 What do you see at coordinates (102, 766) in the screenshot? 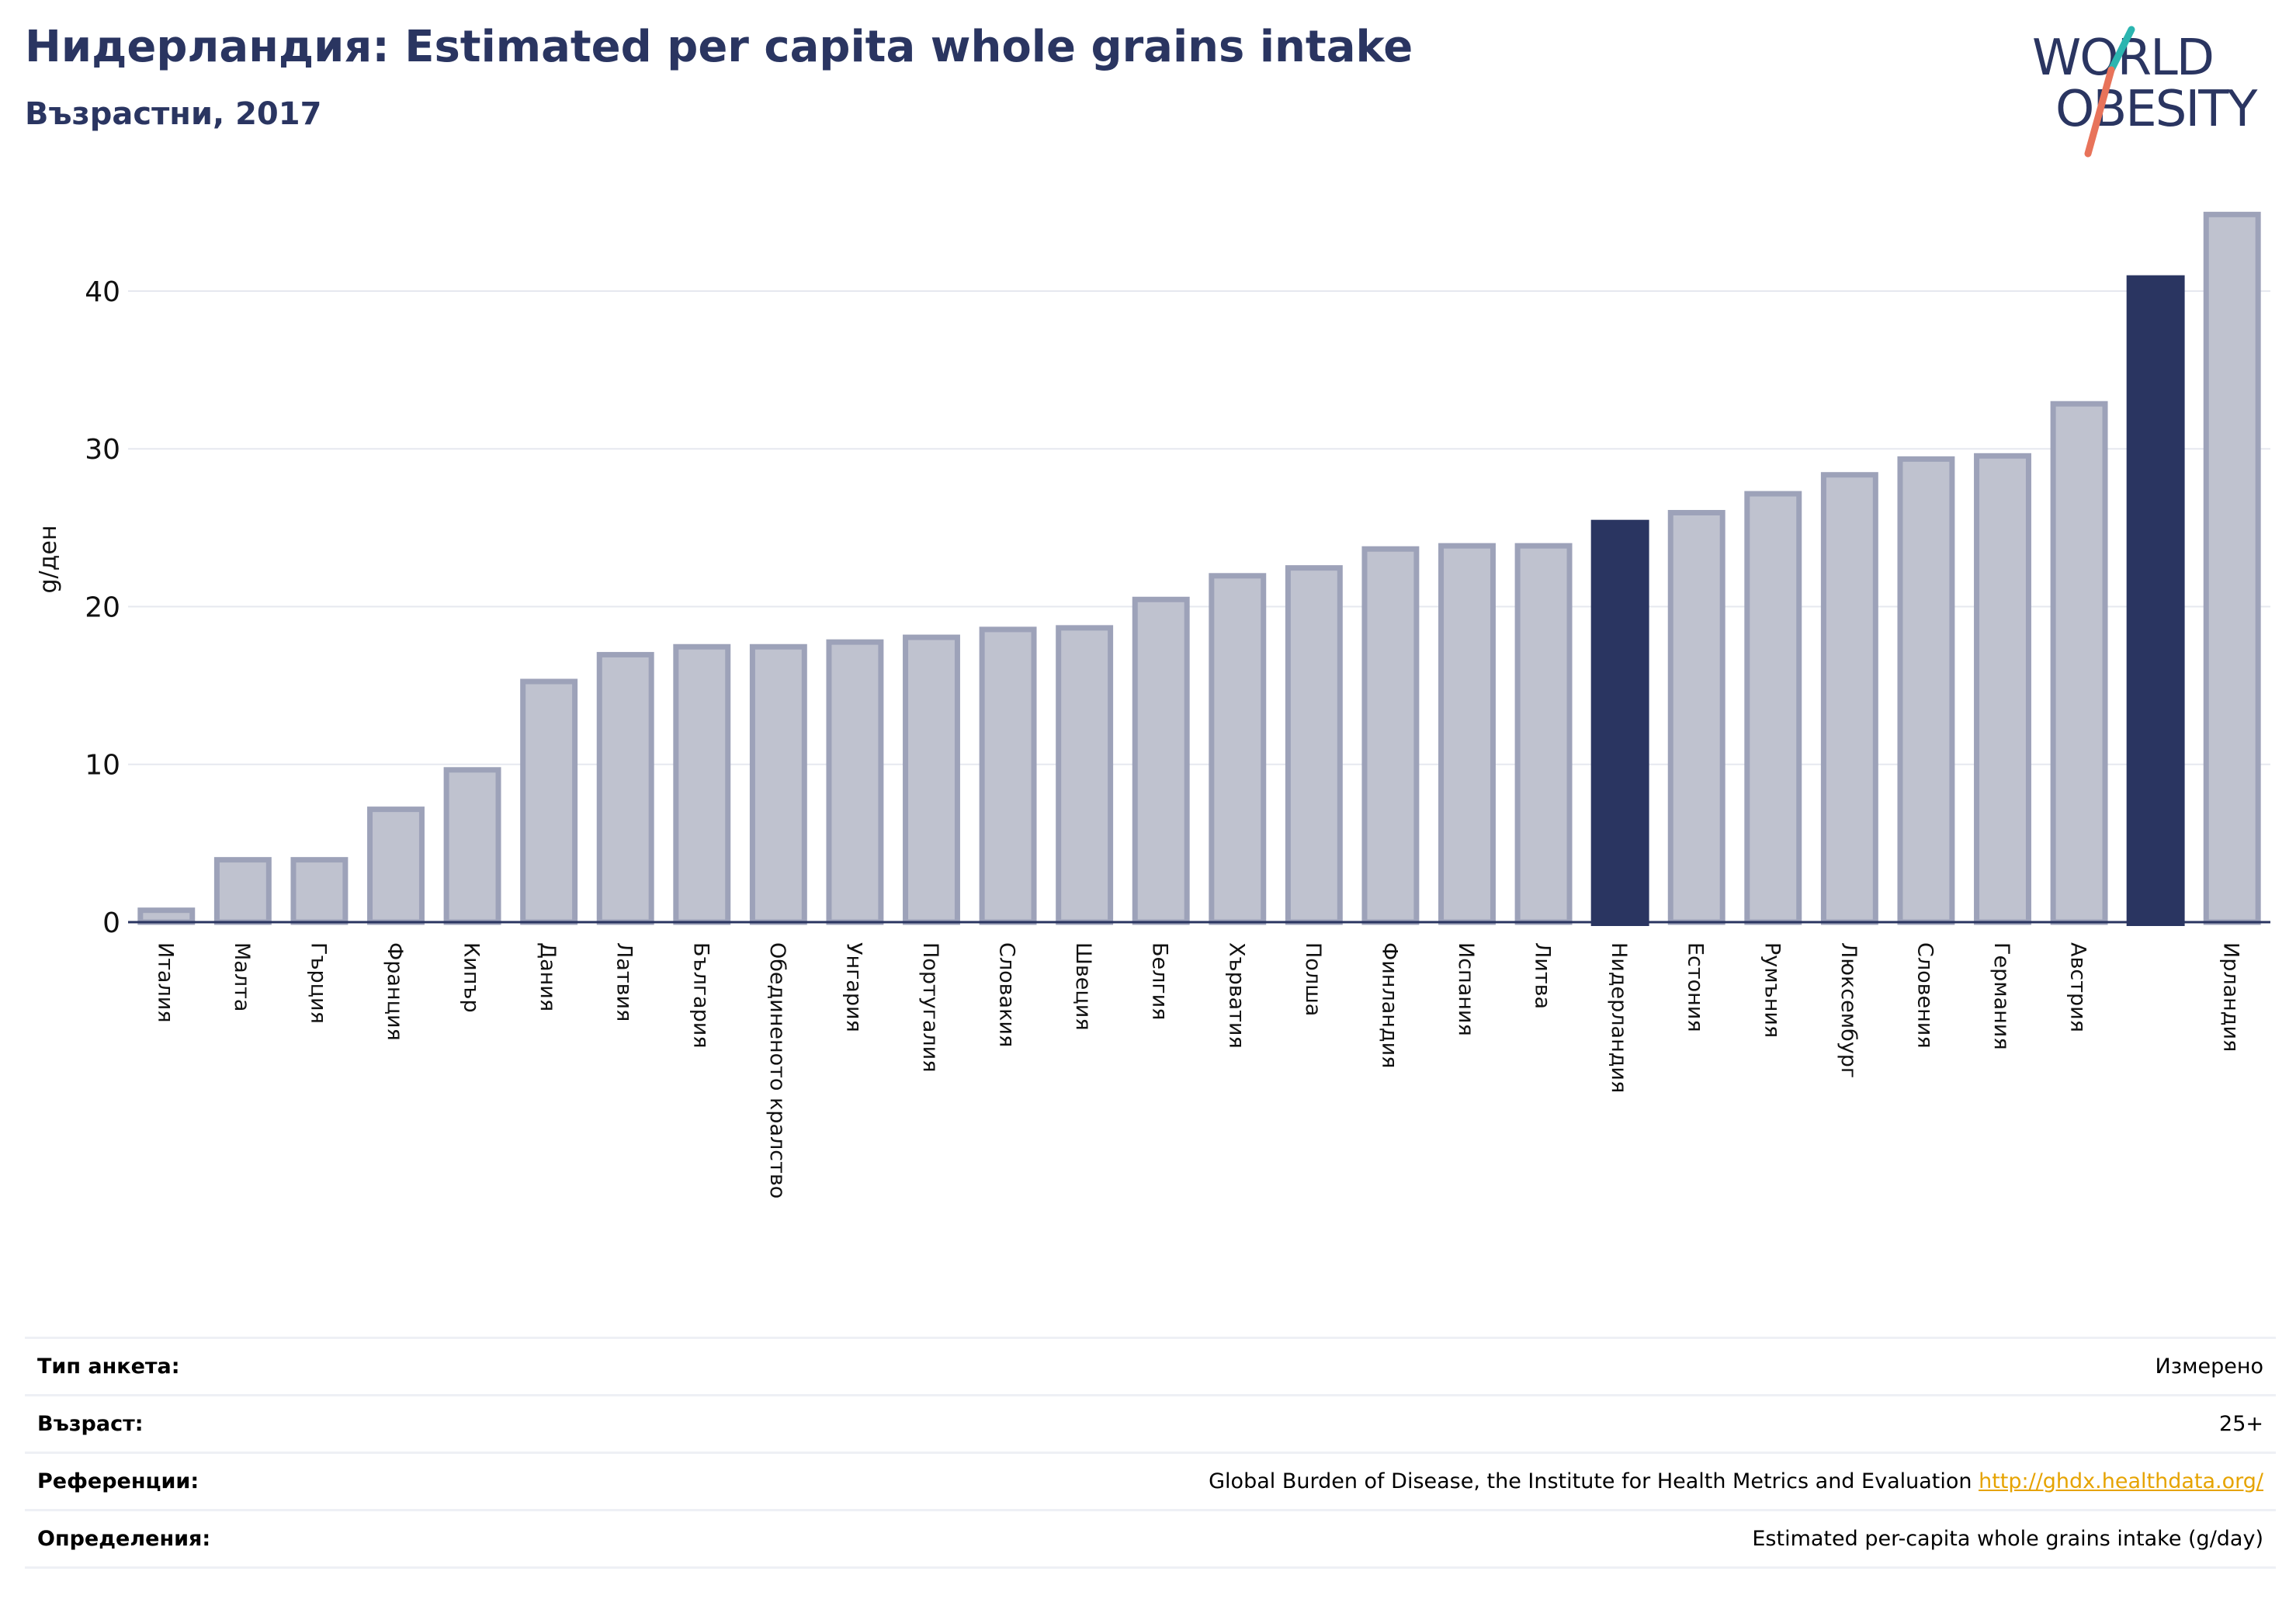
I see `y-tick-label: 10` at bounding box center [102, 766].